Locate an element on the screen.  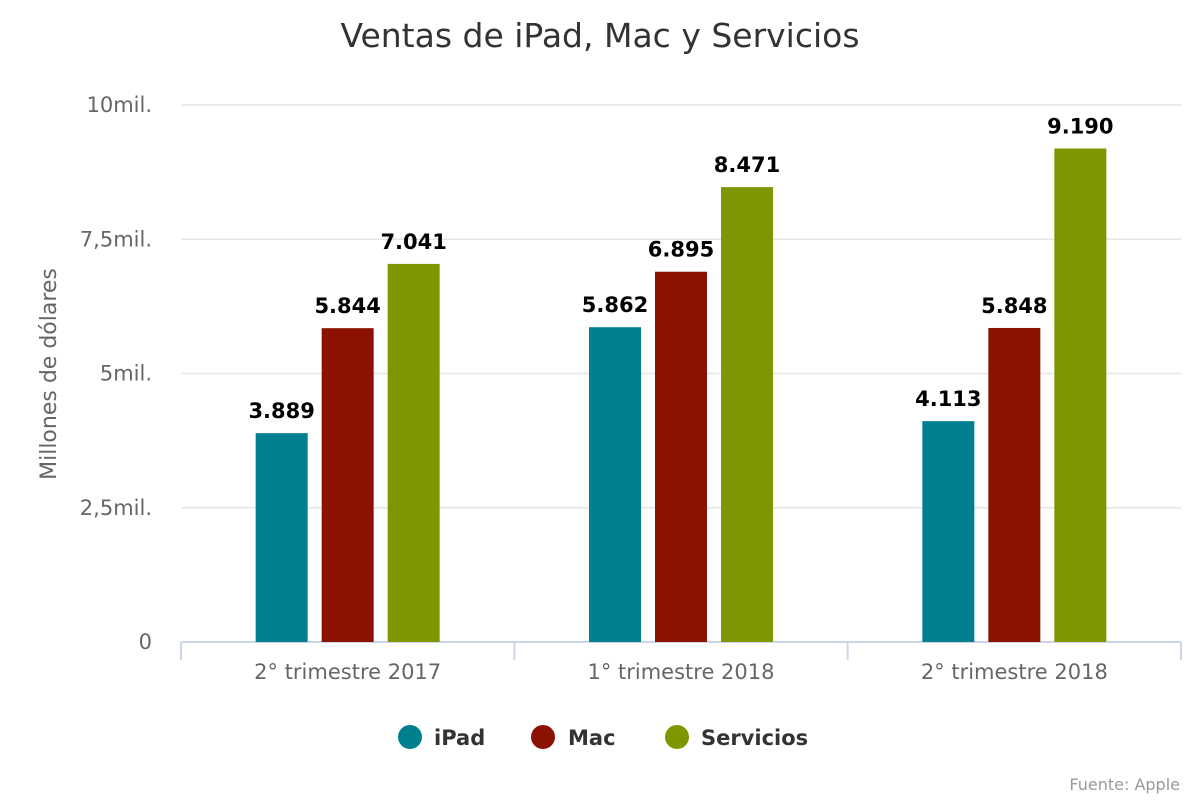
x-tick-label: 2° trimestre 2017 is located at coordinates (347, 672).